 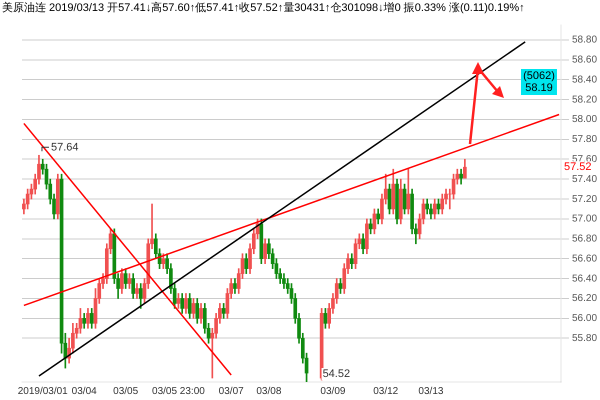 What do you see at coordinates (585, 60) in the screenshot?
I see `y-tick-label: 58.60` at bounding box center [585, 60].